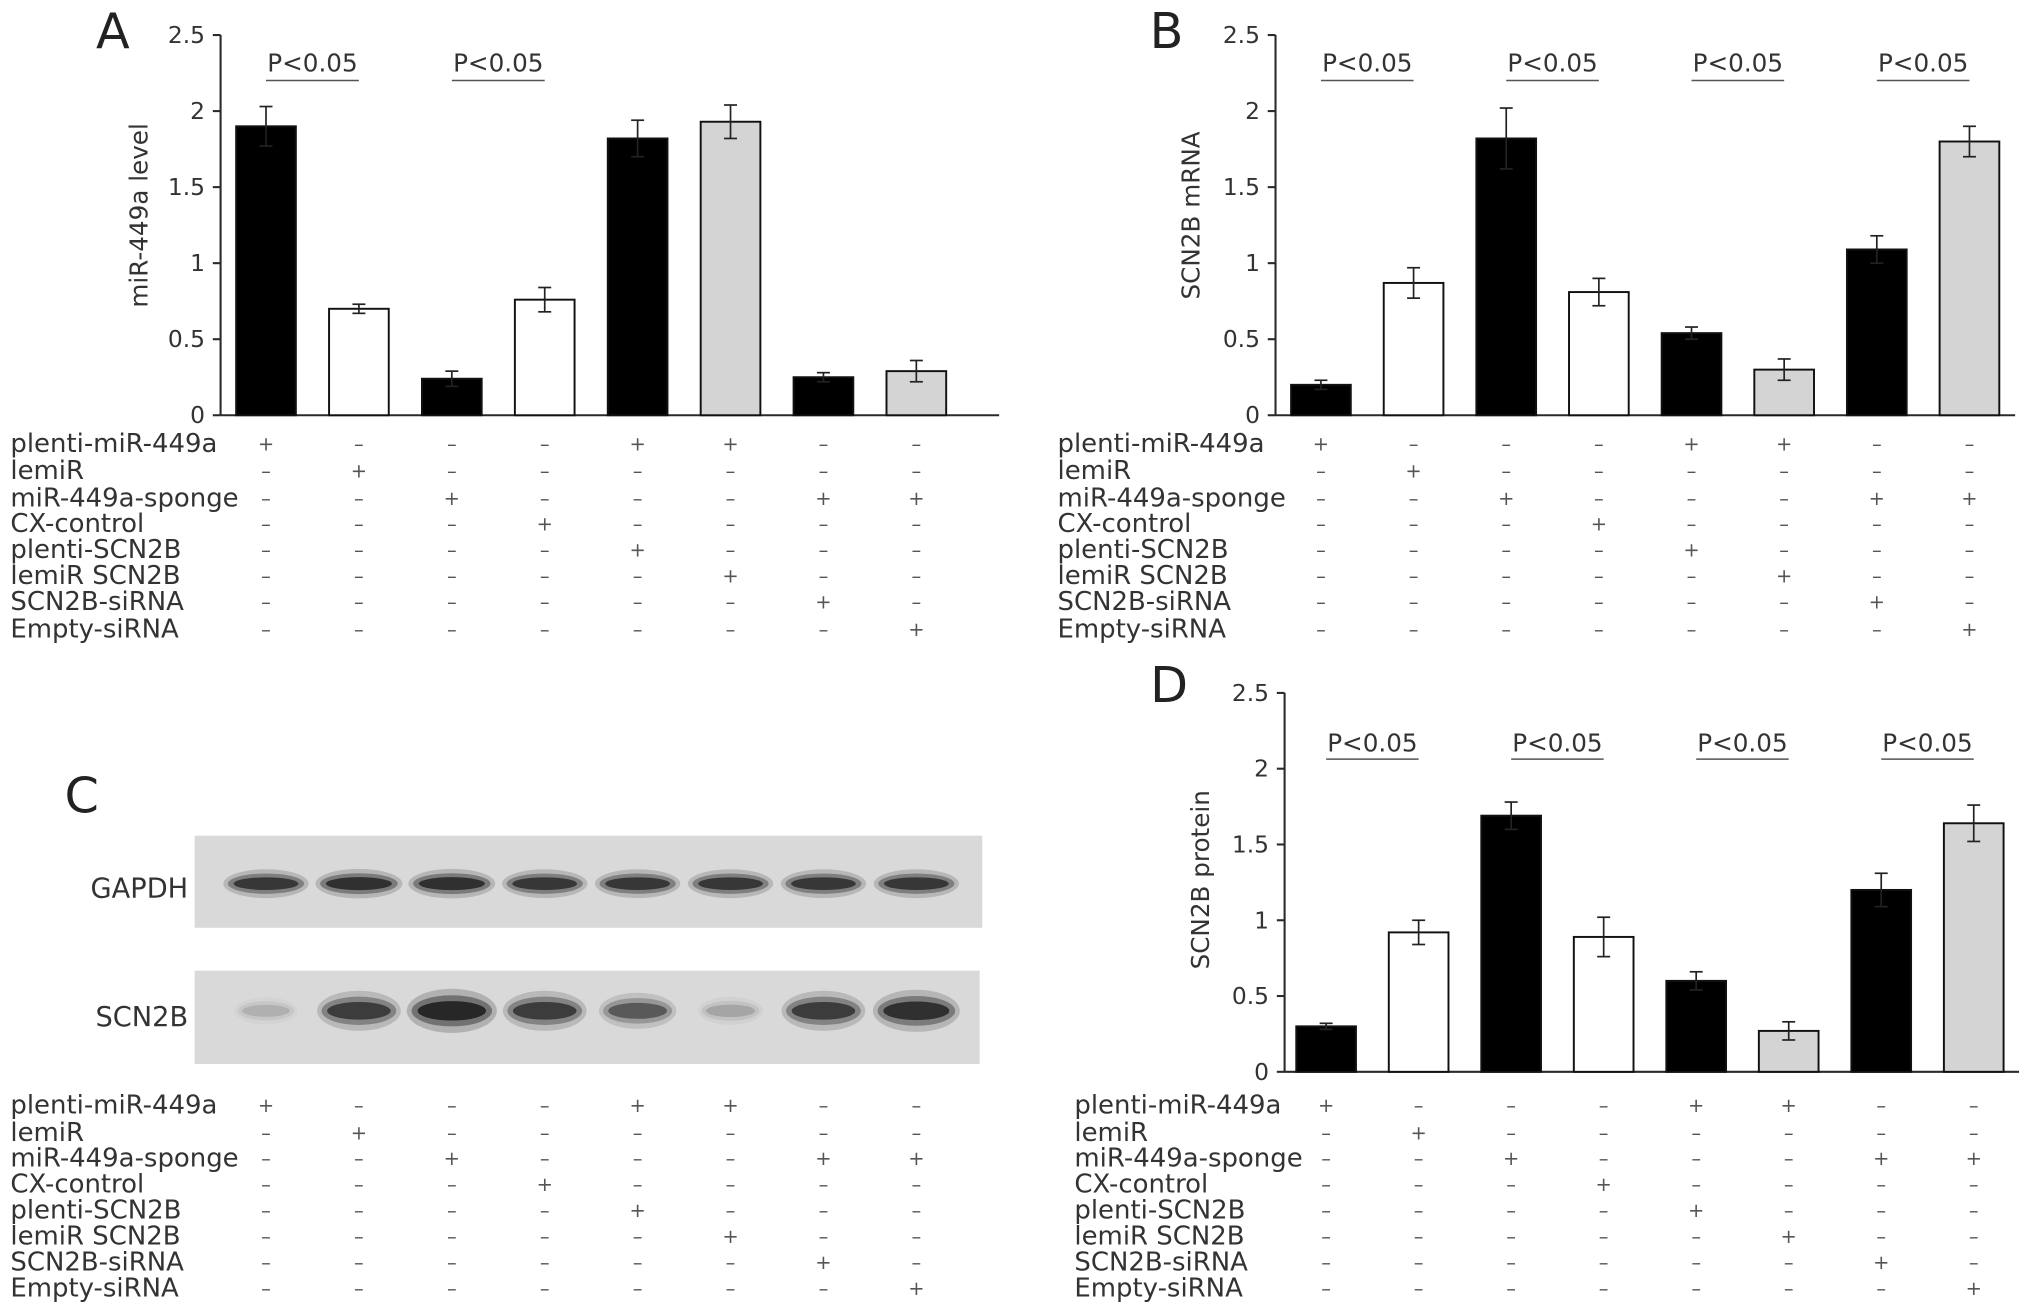 Image resolution: width=2032 pixels, height=1315 pixels. I want to click on blot-band, so click(916, 1010).